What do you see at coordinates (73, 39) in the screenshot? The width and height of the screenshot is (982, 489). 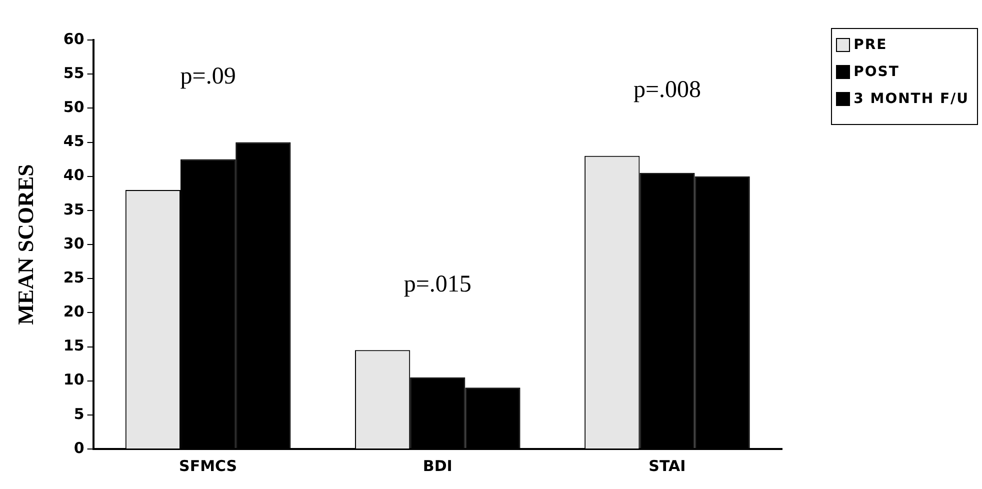 I see `y-tick-label: 60` at bounding box center [73, 39].